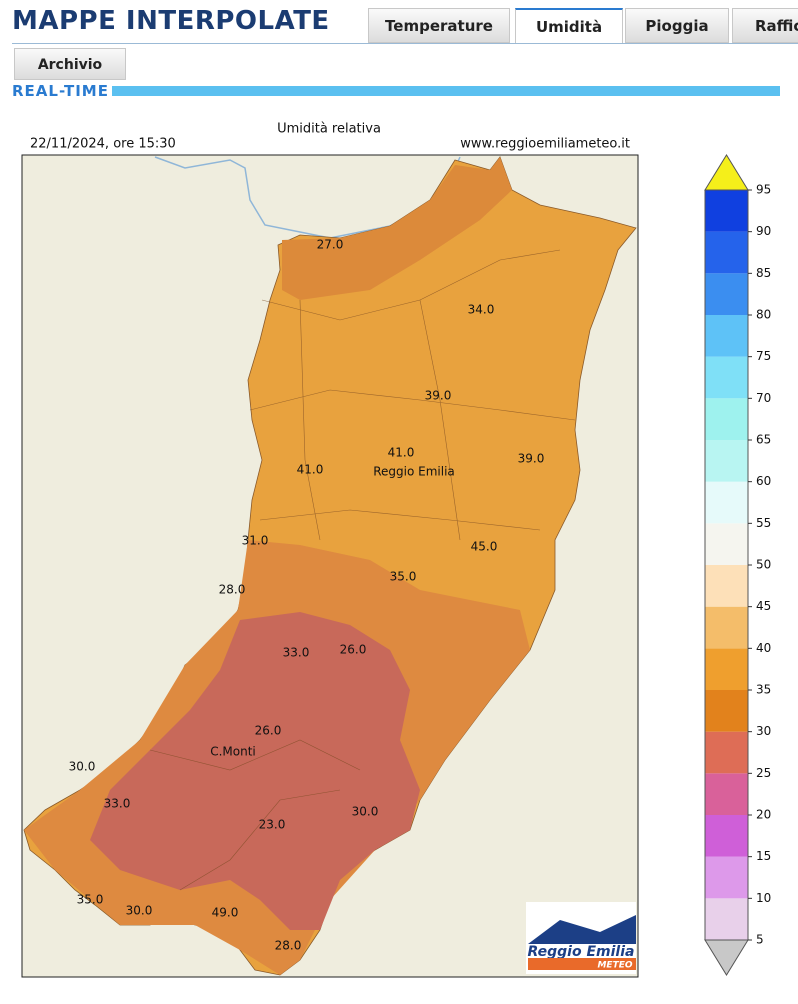 This screenshot has width=798, height=1004. What do you see at coordinates (763, 190) in the screenshot?
I see `colorbar-tick-label: 95` at bounding box center [763, 190].